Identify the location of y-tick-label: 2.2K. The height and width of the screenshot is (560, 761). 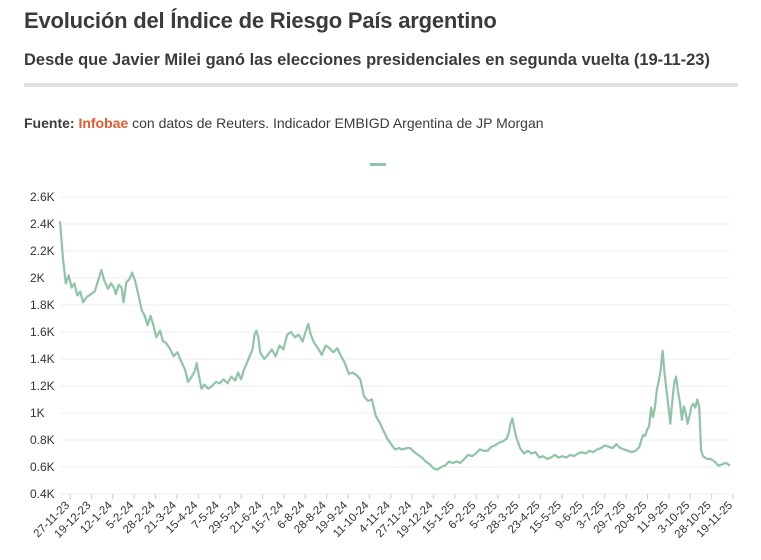
(42, 251).